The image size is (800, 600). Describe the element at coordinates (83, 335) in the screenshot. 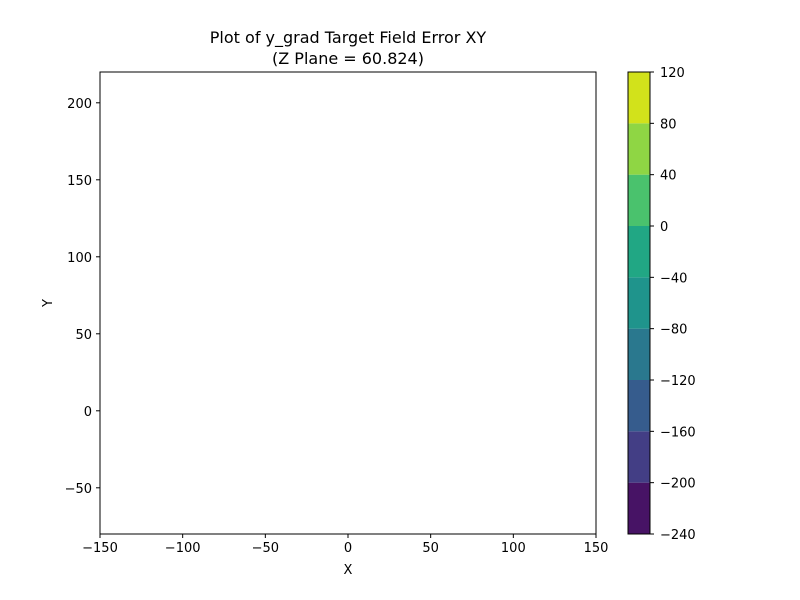

I see `y-tick-label: 50` at that location.